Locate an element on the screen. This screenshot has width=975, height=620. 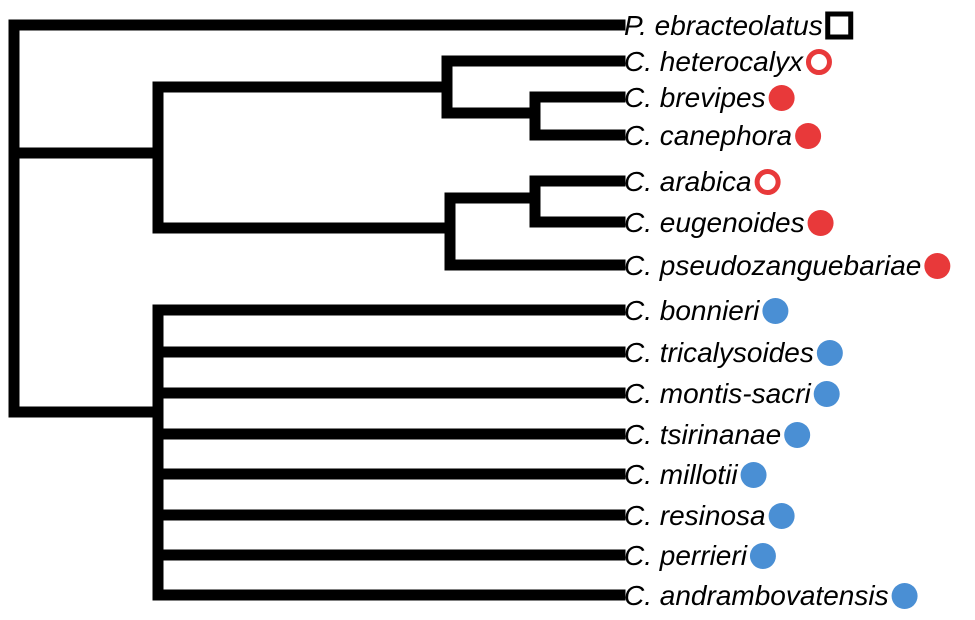
filled-circle-marker-tsirinanae is located at coordinates (797, 435).